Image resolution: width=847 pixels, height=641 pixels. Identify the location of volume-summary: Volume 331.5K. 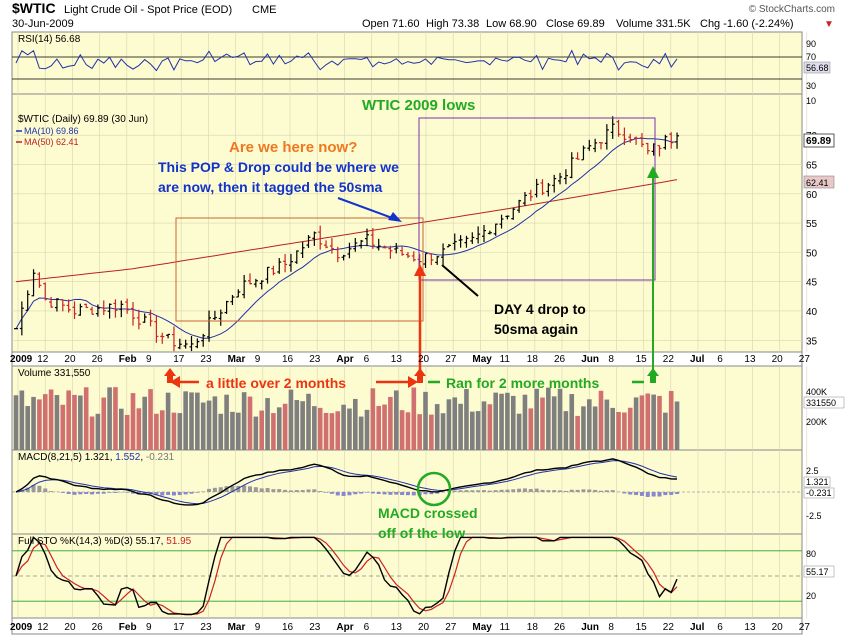
(653, 24).